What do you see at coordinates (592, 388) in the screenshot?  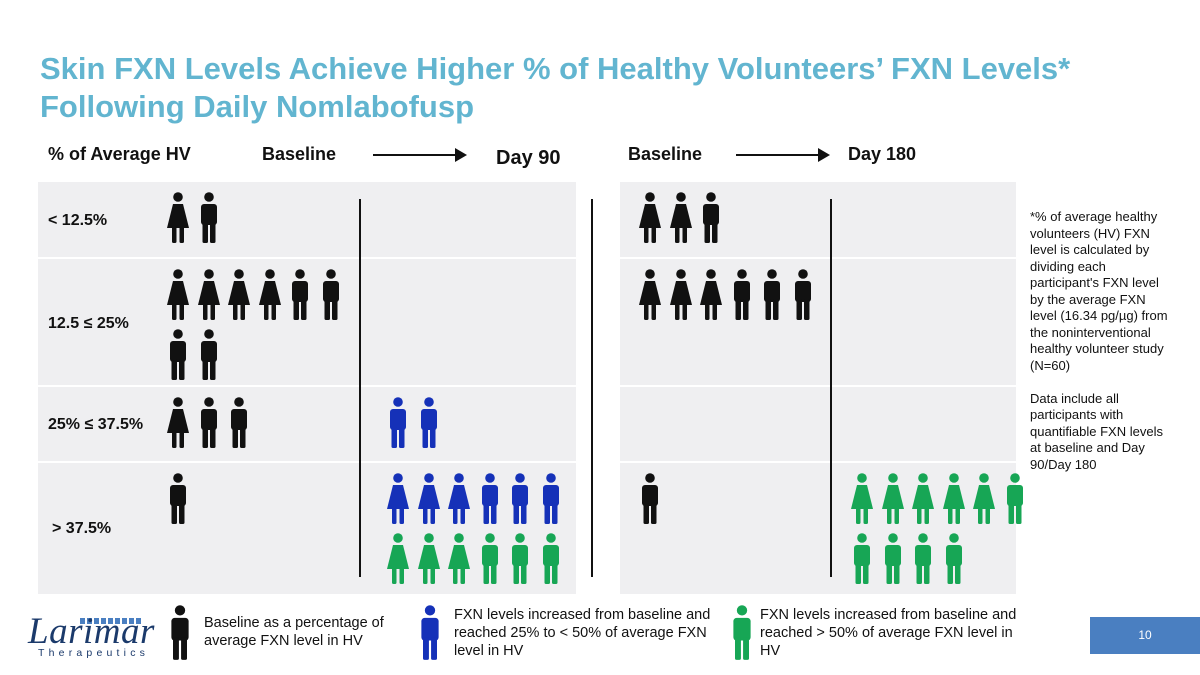 I see `panel-divider` at bounding box center [592, 388].